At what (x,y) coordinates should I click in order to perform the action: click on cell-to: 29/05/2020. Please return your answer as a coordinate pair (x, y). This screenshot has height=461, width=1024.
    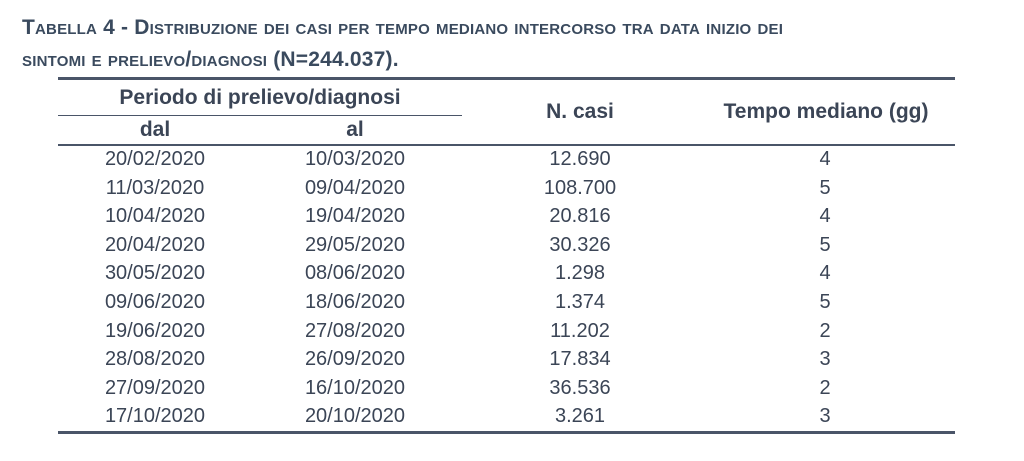
    Looking at the image, I should click on (355, 244).